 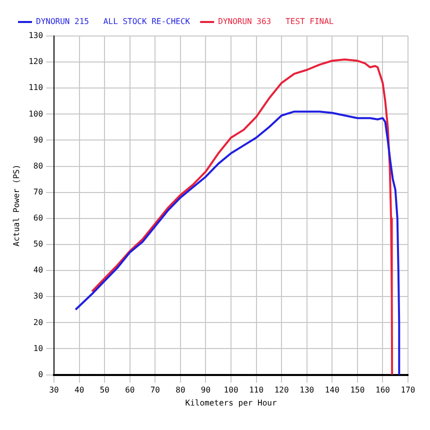 I want to click on x-tick-label: 130, so click(x=307, y=390).